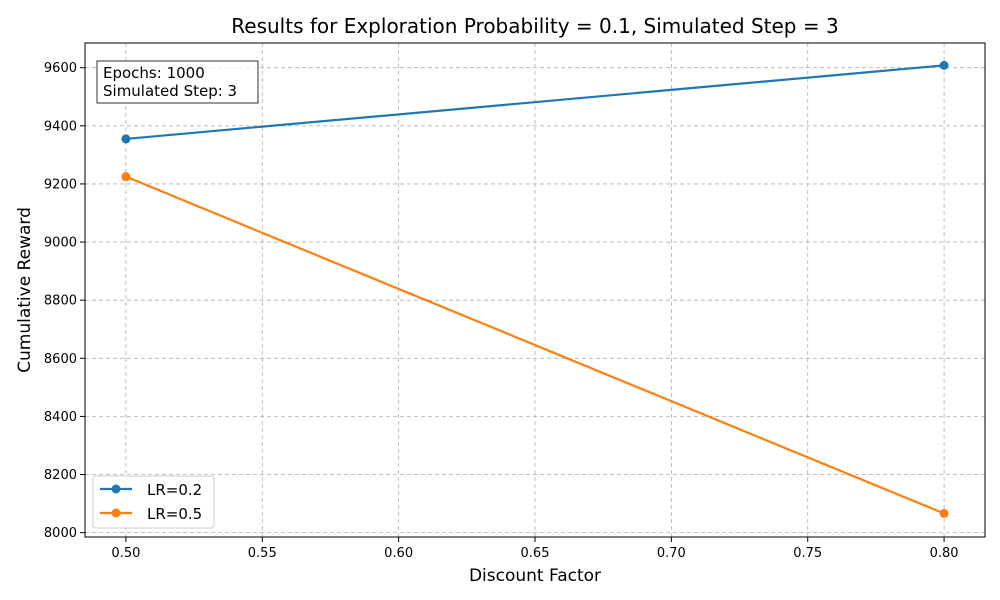 This screenshot has width=1000, height=600. Describe the element at coordinates (116, 513) in the screenshot. I see `legend-marker-lr05` at that location.